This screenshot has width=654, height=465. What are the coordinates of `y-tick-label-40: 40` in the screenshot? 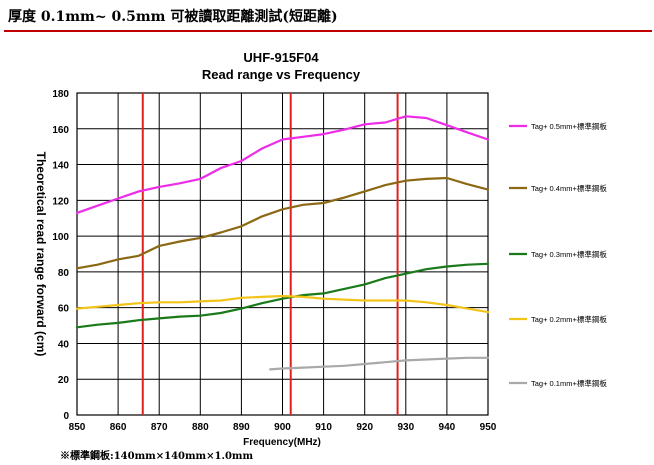 It's located at (64, 344).